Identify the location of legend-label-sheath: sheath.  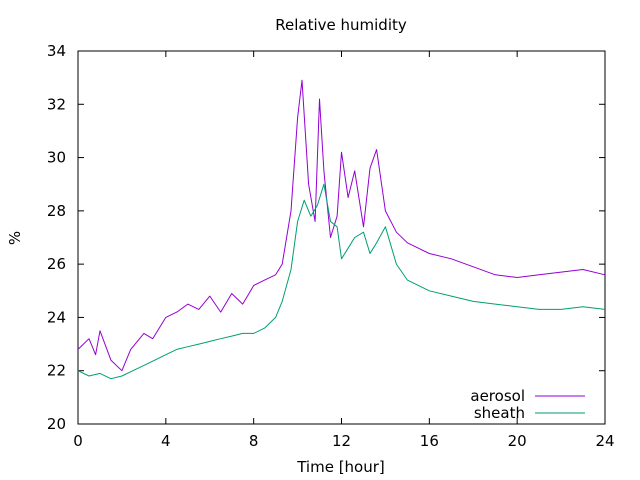
(499, 413).